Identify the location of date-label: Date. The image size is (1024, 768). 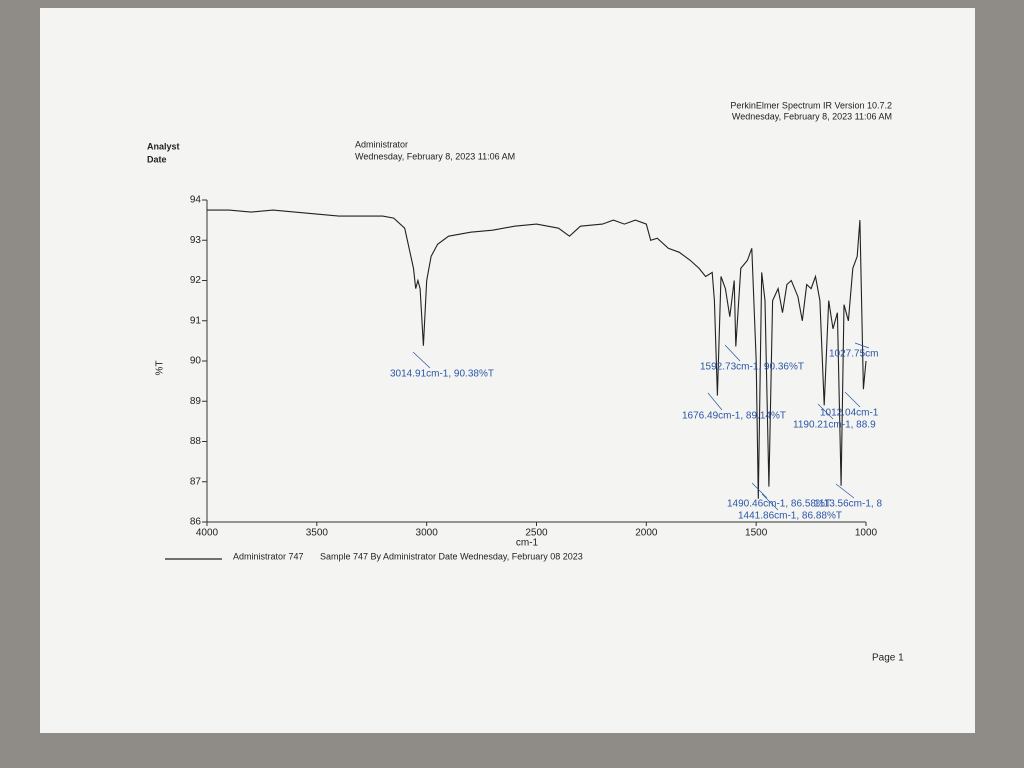
(157, 159).